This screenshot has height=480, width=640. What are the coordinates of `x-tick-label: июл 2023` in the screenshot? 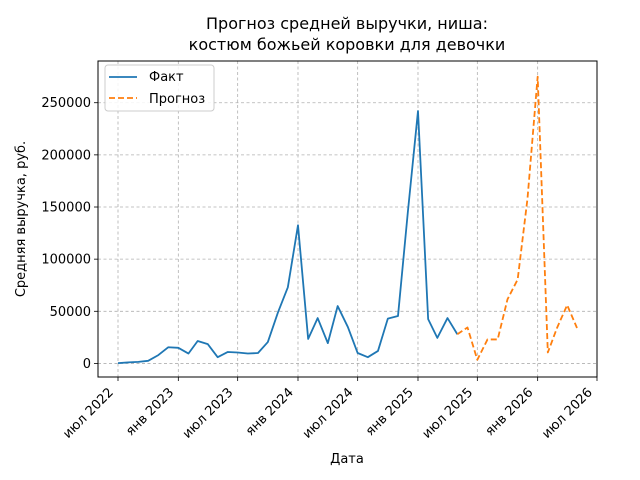 It's located at (208, 413).